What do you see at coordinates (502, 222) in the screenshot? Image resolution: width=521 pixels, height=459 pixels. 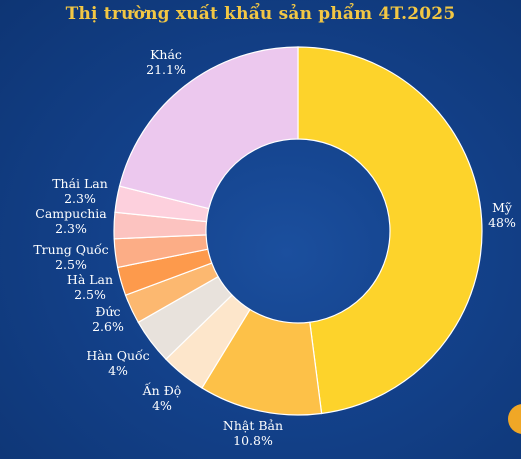 I see `slice-value: 48%` at bounding box center [502, 222].